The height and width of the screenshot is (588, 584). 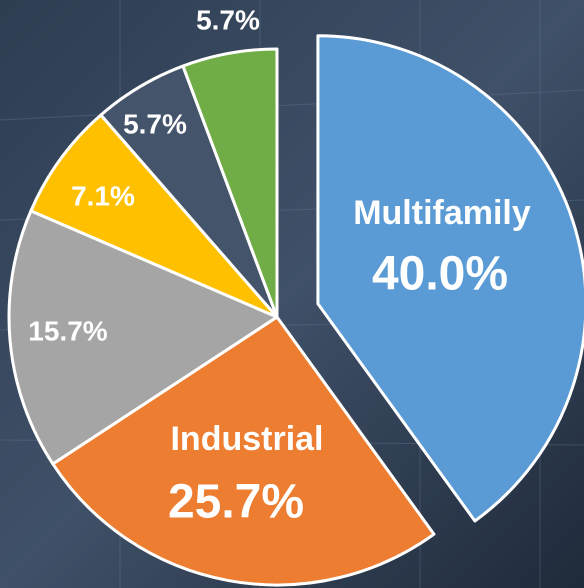 I want to click on category-label: Multifamily, so click(x=442, y=213).